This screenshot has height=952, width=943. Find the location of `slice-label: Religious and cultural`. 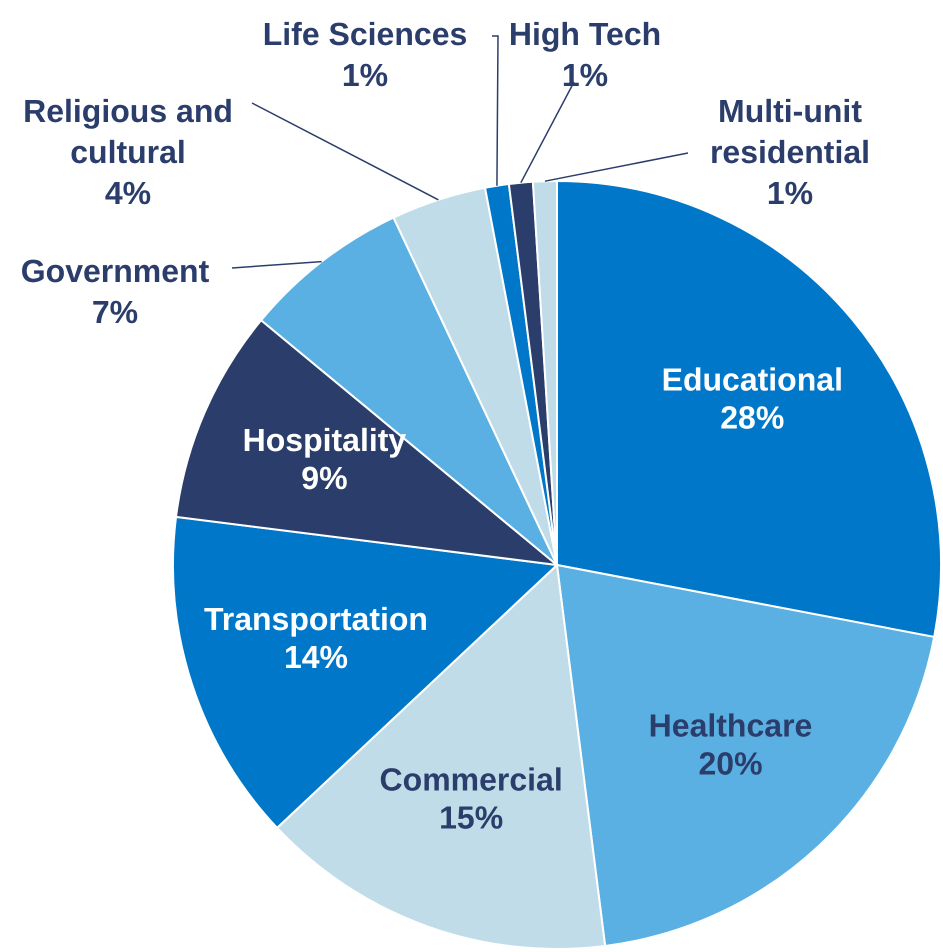

slice-label: Religious and cultural is located at coordinates (128, 131).